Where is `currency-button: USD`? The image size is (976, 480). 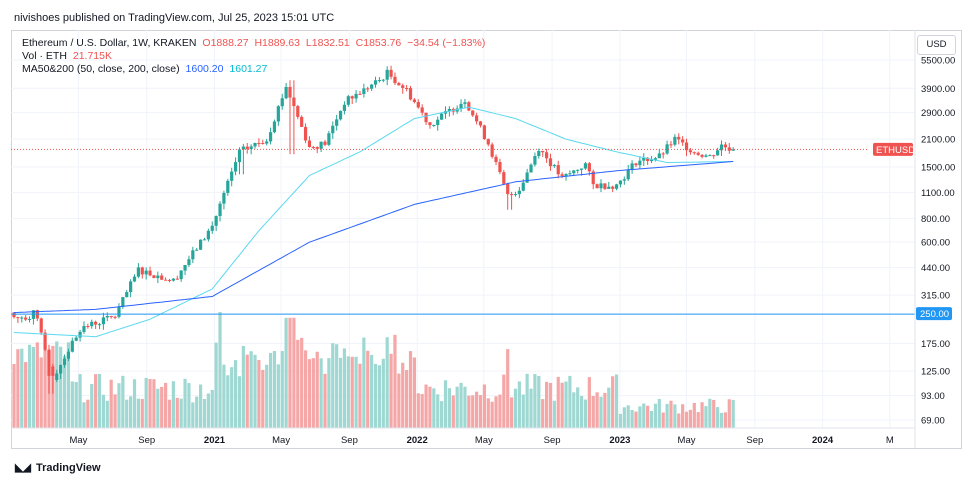 currency-button: USD is located at coordinates (936, 45).